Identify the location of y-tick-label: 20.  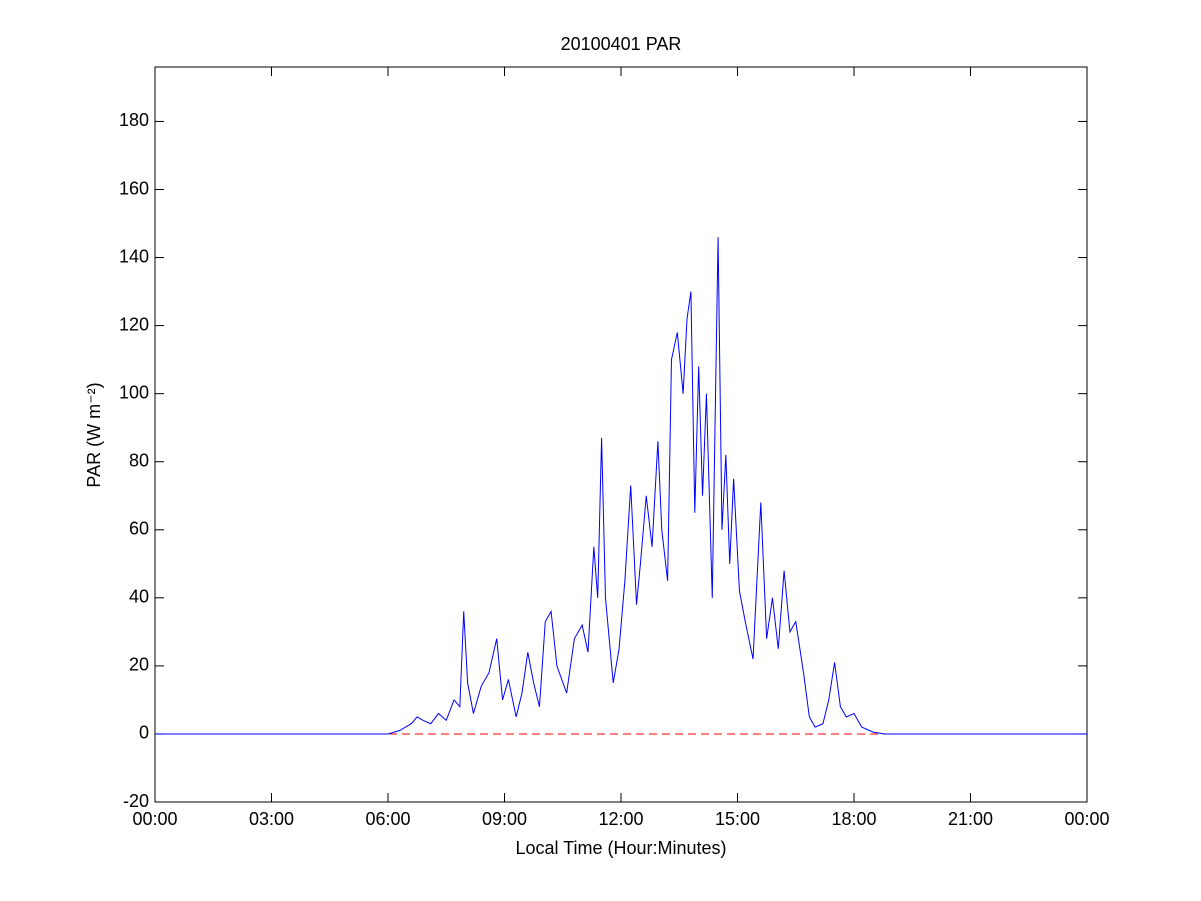
(139, 665).